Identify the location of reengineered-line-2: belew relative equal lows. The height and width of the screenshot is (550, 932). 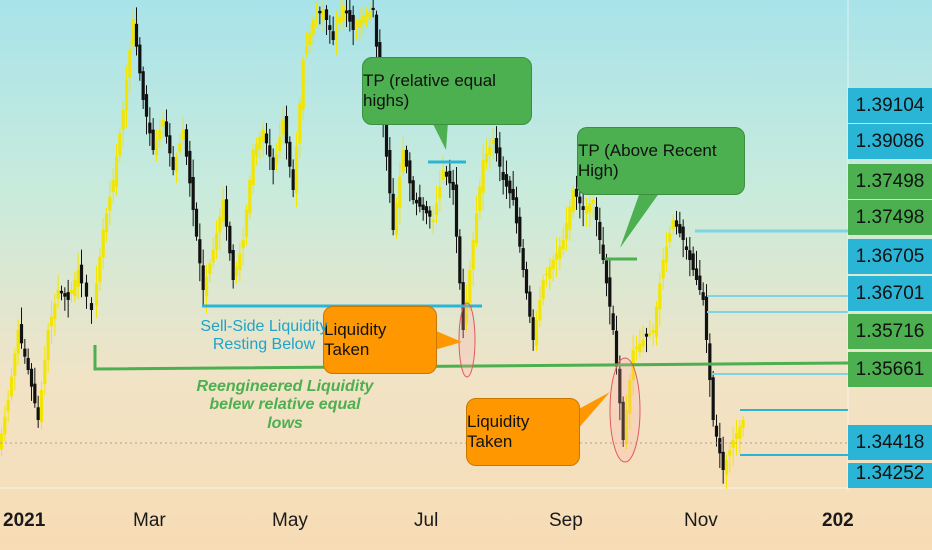
(285, 414).